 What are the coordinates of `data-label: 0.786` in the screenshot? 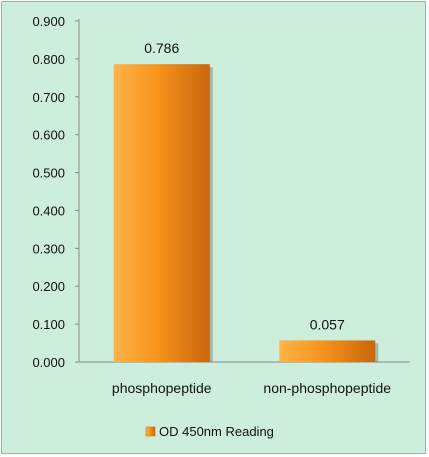 It's located at (161, 48).